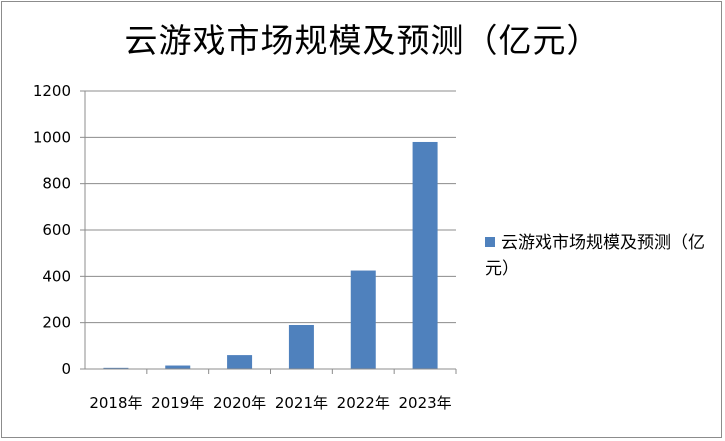  I want to click on legend-swatch-icon, so click(490, 242).